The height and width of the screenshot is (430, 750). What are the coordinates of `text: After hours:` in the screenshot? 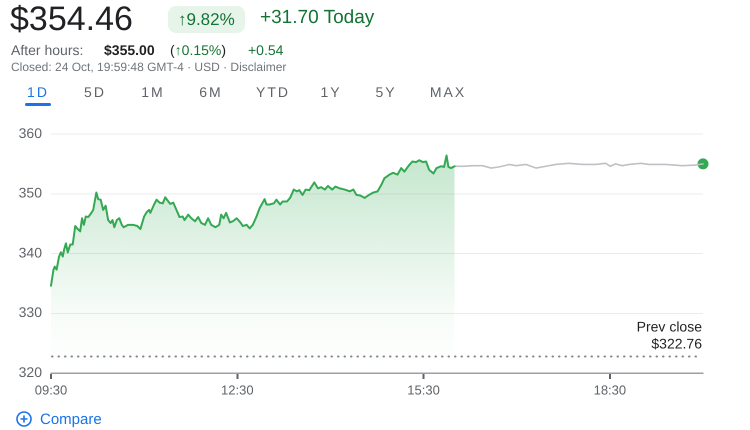 It's located at (47, 50).